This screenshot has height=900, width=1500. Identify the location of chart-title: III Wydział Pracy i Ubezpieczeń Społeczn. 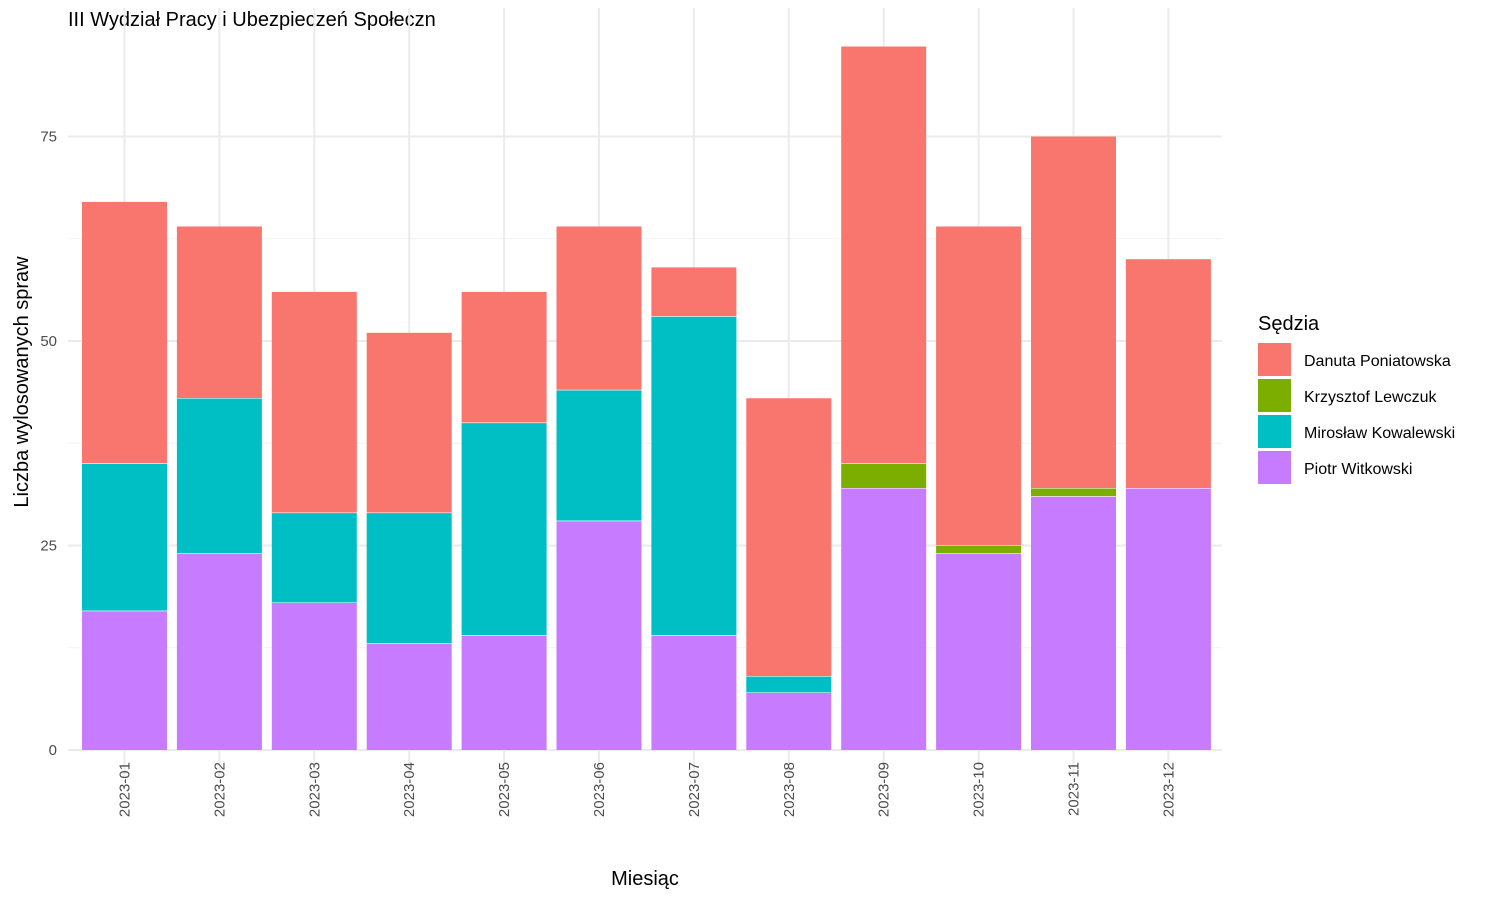
(252, 20).